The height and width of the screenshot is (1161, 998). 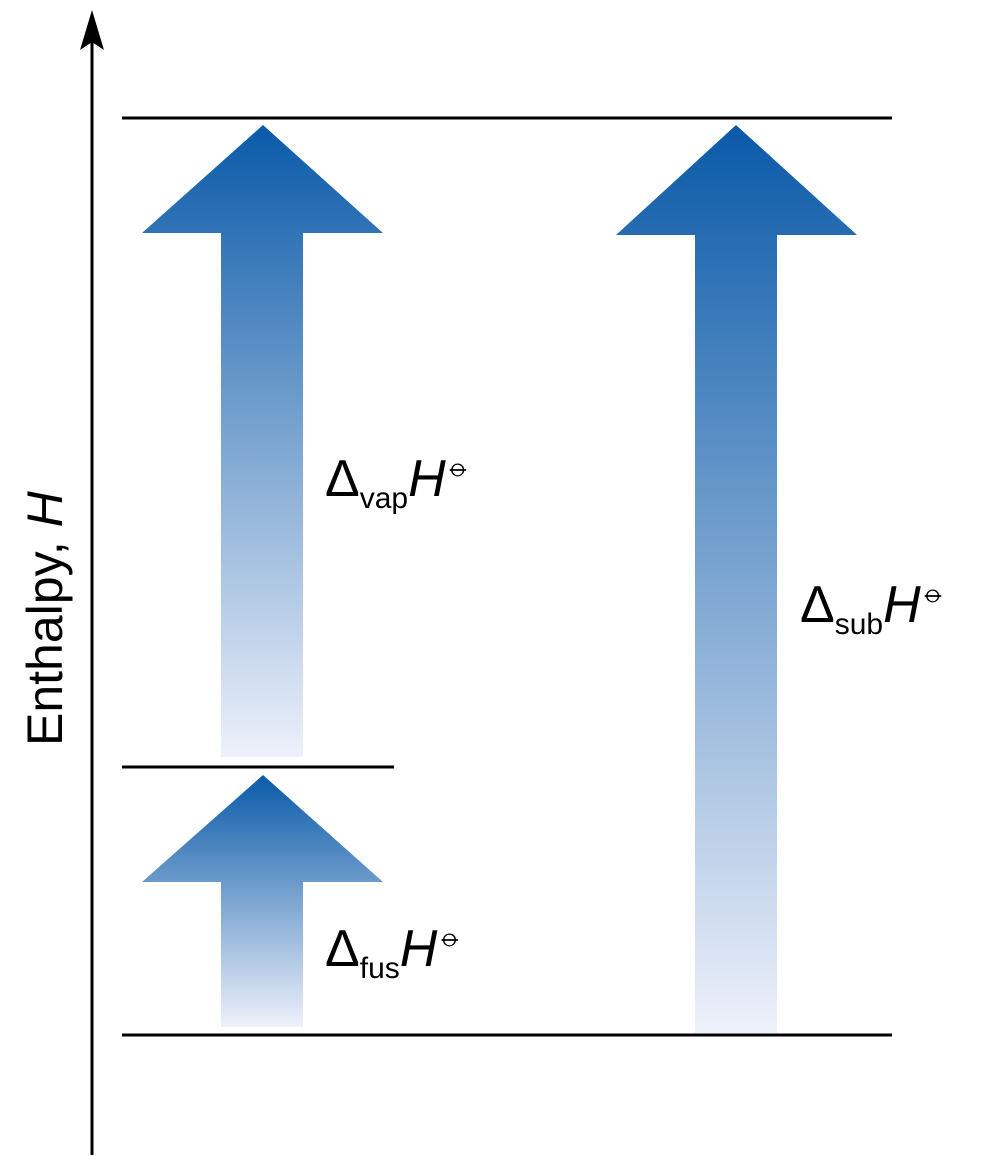 I want to click on sub-subscript: sub, so click(x=859, y=624).